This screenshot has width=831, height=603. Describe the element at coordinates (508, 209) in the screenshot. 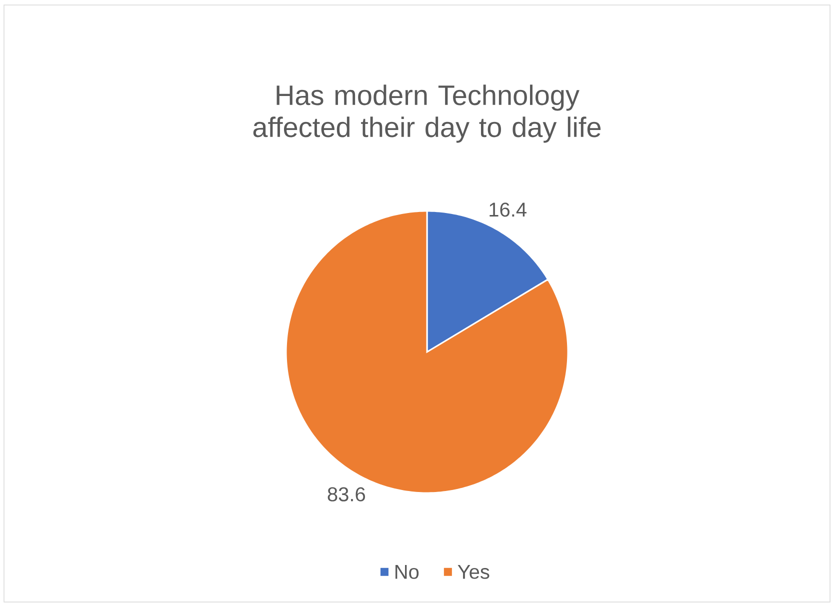

I see `data-label: 16.4` at that location.